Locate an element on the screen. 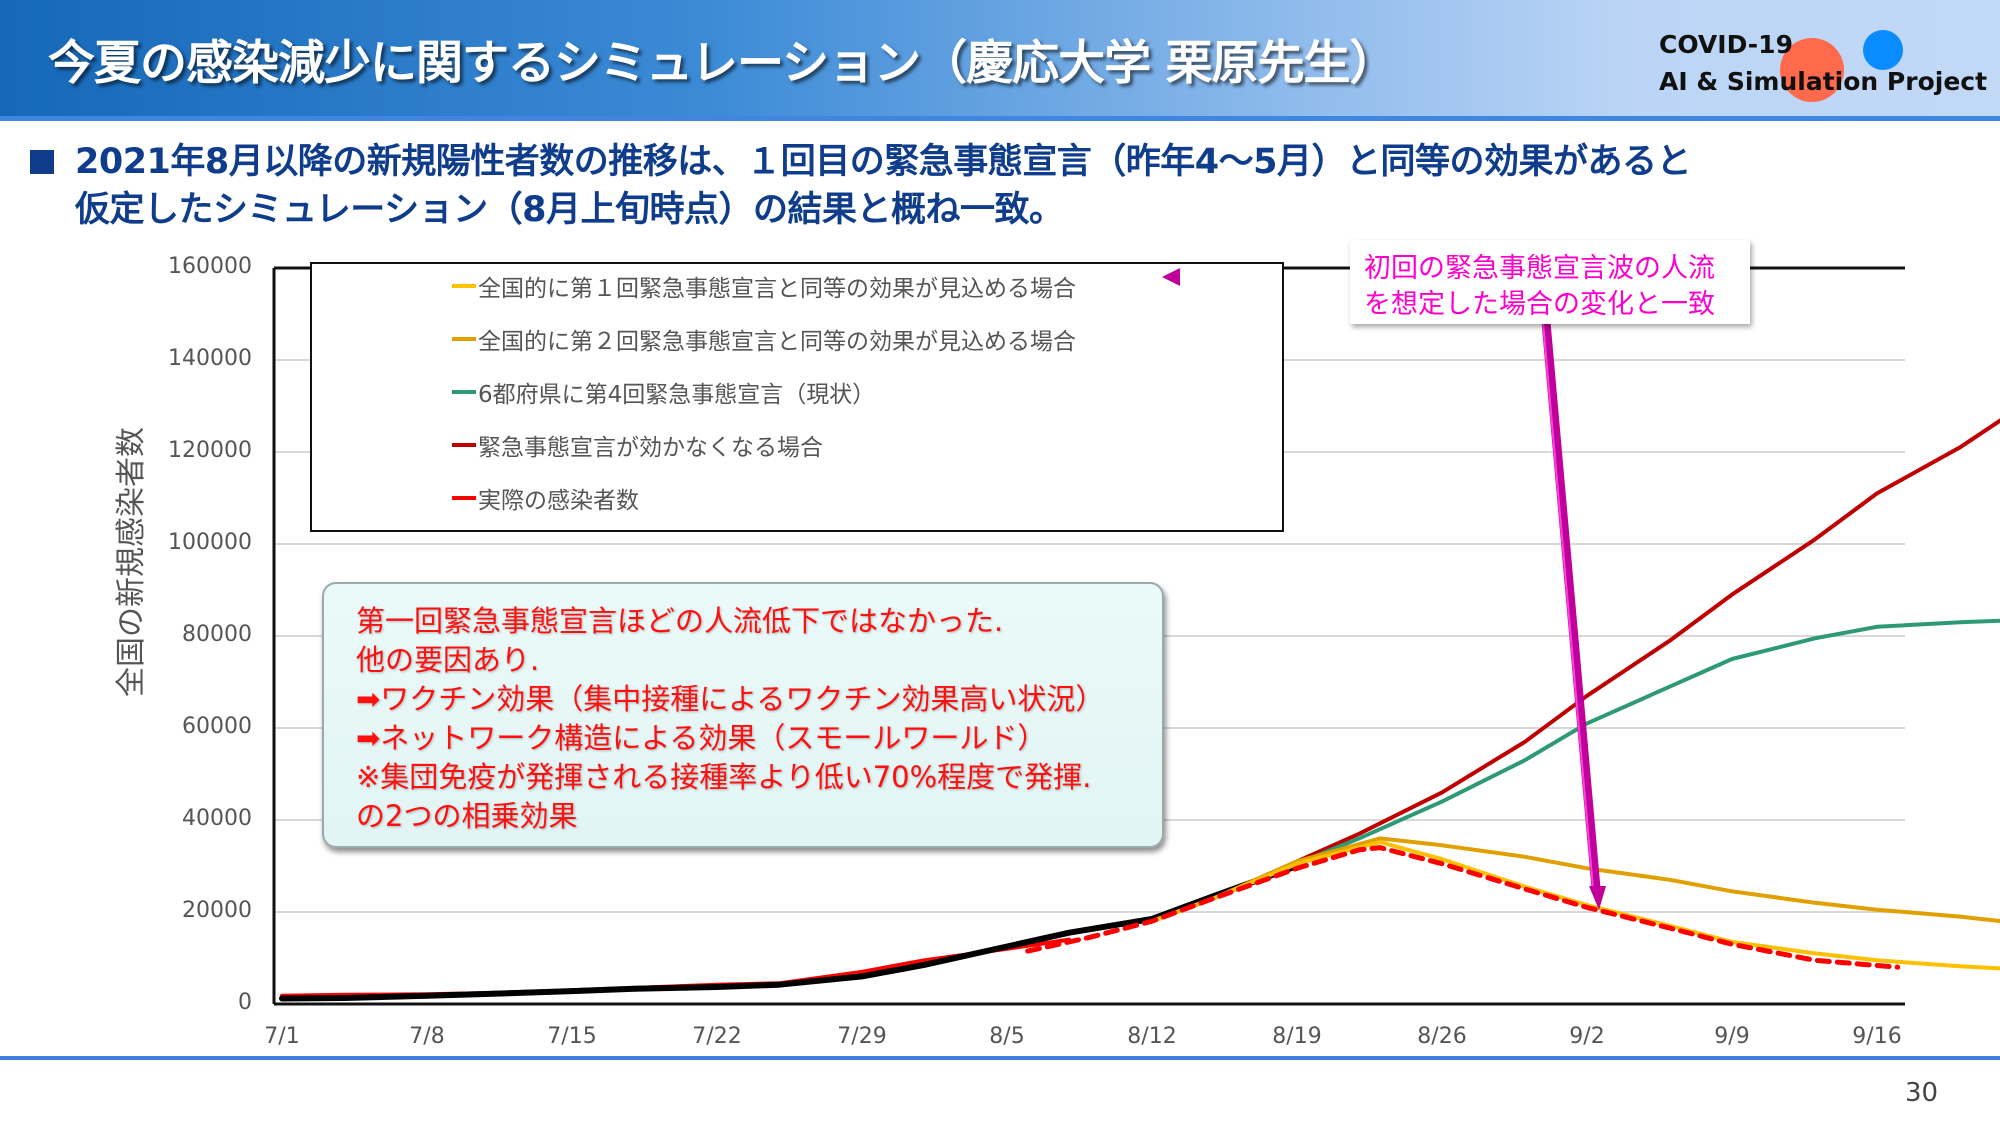  bullet-square-icon is located at coordinates (42, 162).